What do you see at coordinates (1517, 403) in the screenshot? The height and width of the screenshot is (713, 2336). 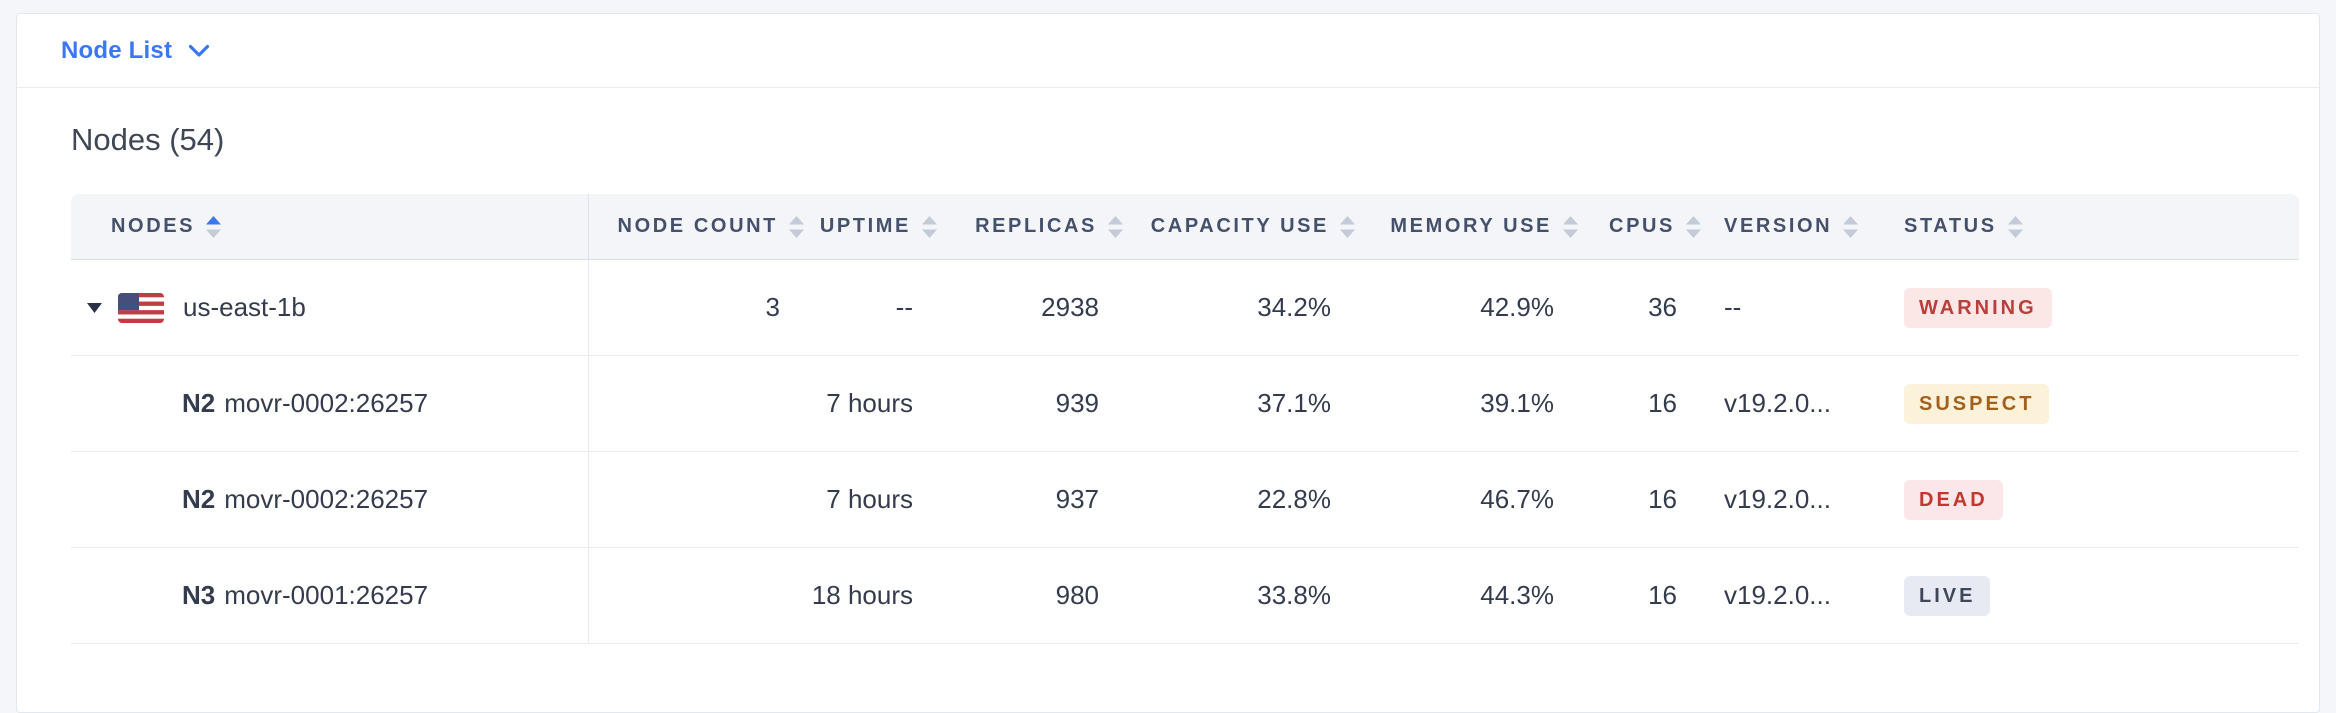 I see `cell-memory-use: 39.1%` at bounding box center [1517, 403].